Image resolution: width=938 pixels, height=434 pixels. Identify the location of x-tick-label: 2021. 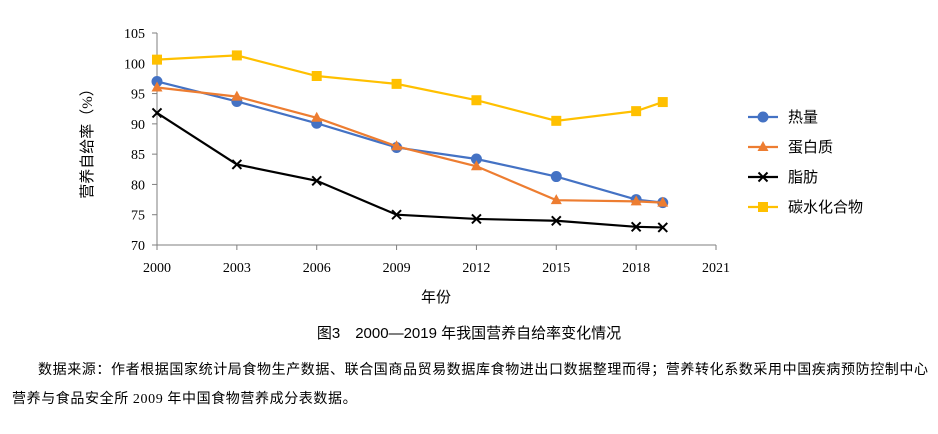
(716, 268).